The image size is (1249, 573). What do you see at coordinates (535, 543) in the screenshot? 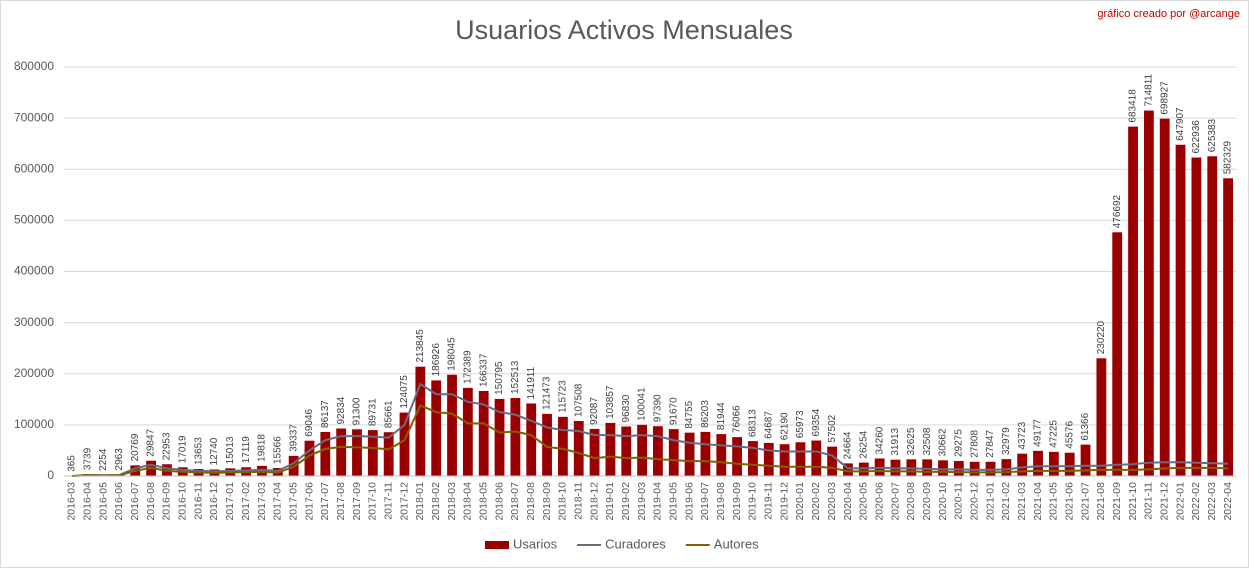
I see `legend-label: Usarios` at bounding box center [535, 543].